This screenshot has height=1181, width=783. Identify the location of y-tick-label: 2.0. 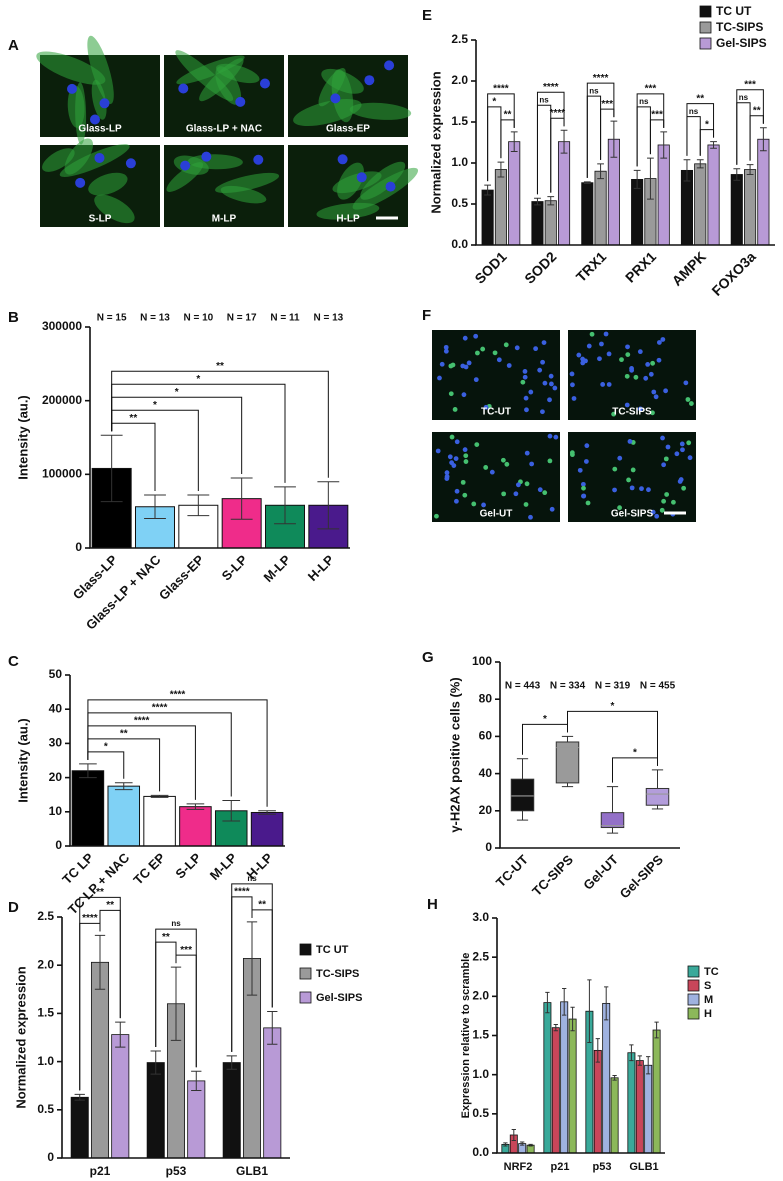
(45, 964).